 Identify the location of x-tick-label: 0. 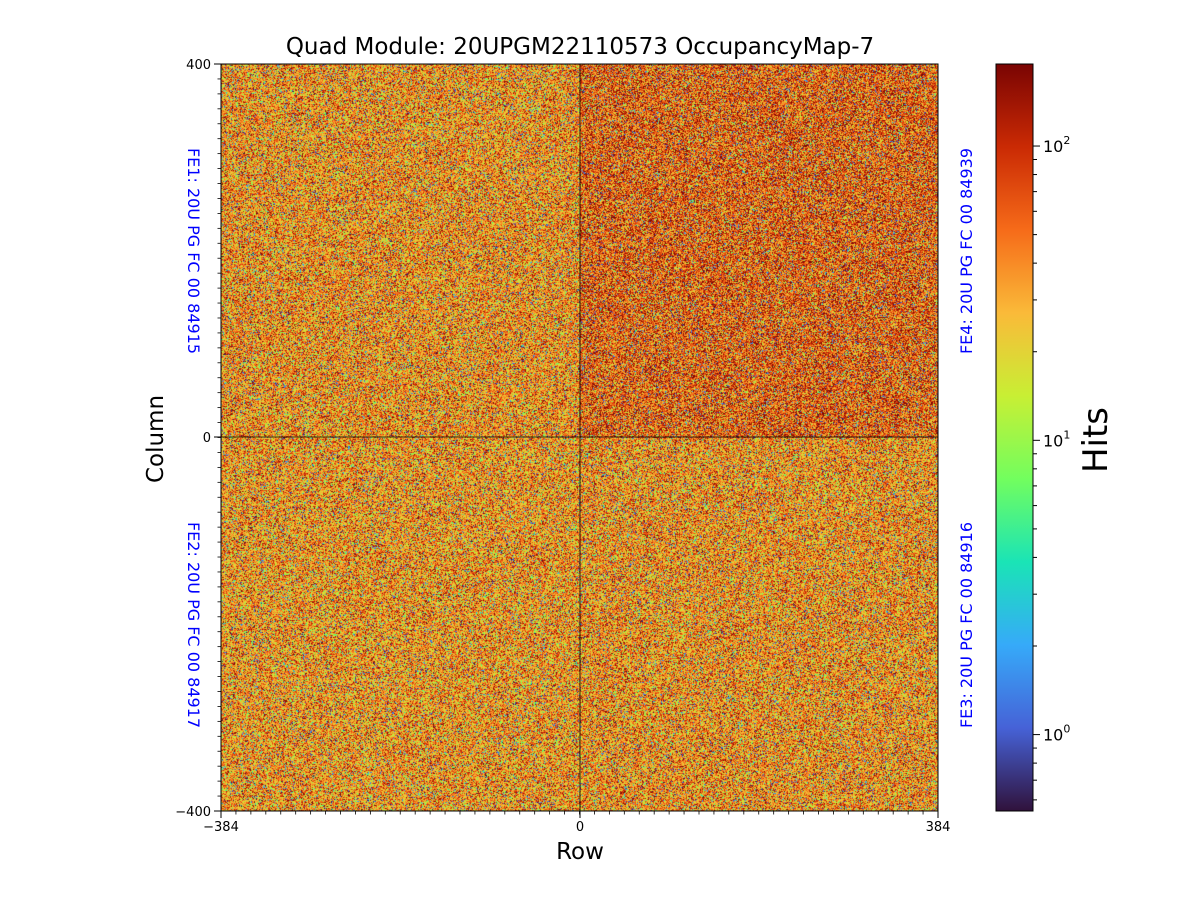
(580, 827).